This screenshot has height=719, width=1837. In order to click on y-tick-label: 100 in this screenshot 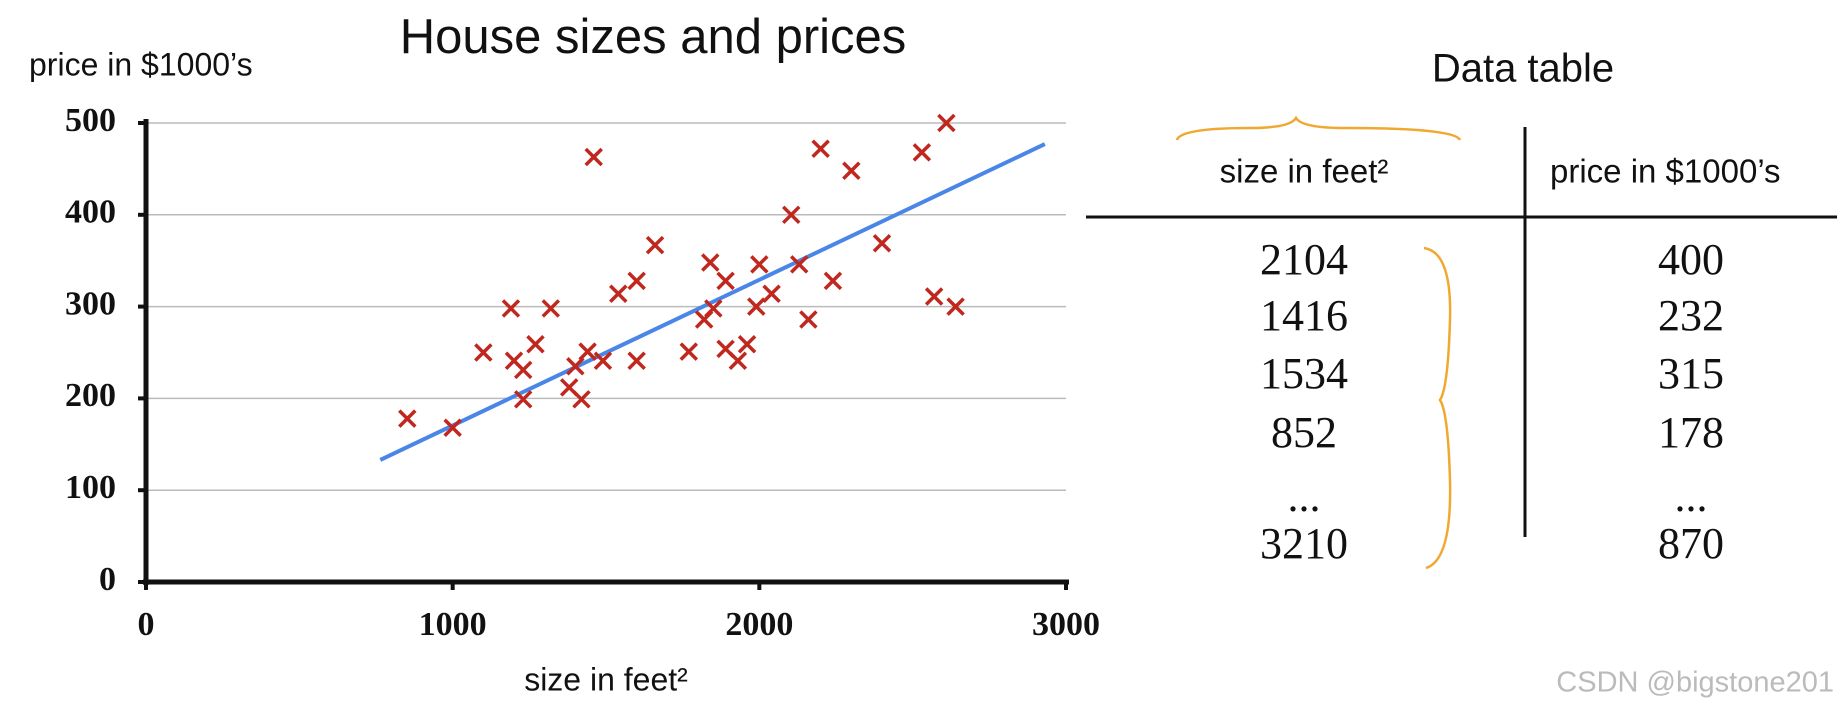, I will do `click(90, 487)`.